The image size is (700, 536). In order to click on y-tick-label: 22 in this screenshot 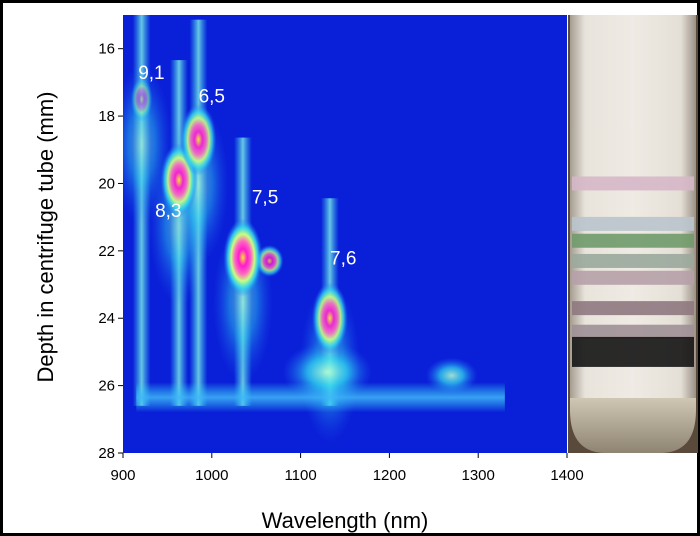, I will do `click(106, 251)`.